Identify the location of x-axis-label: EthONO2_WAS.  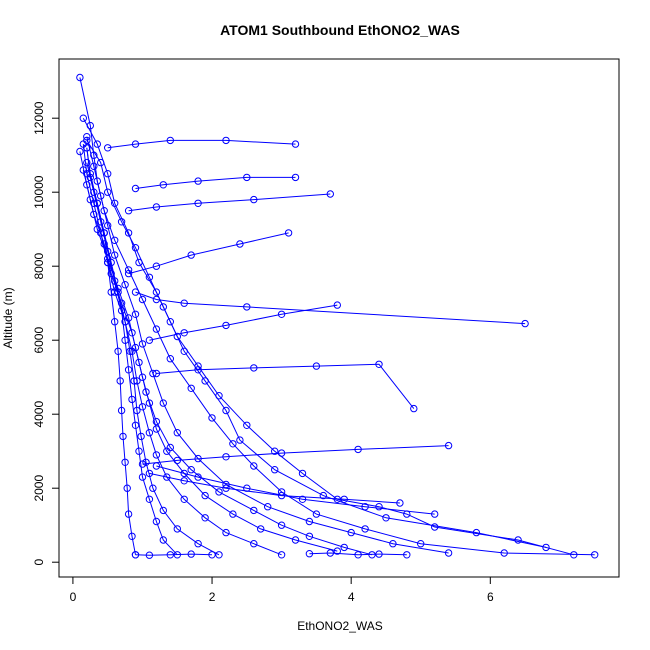
(340, 626).